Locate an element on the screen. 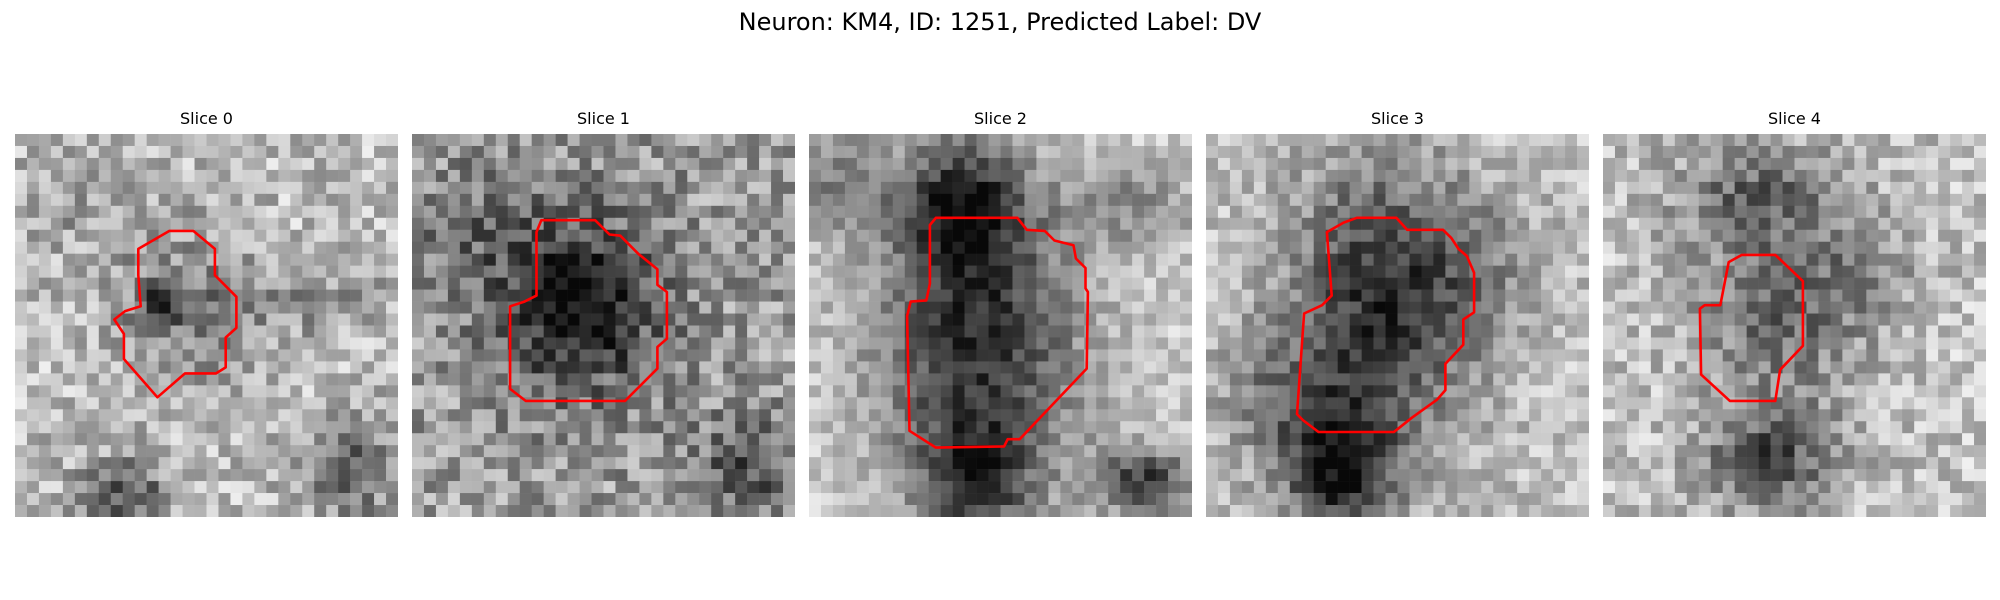  slice-title-1: Slice 1 is located at coordinates (603, 118).